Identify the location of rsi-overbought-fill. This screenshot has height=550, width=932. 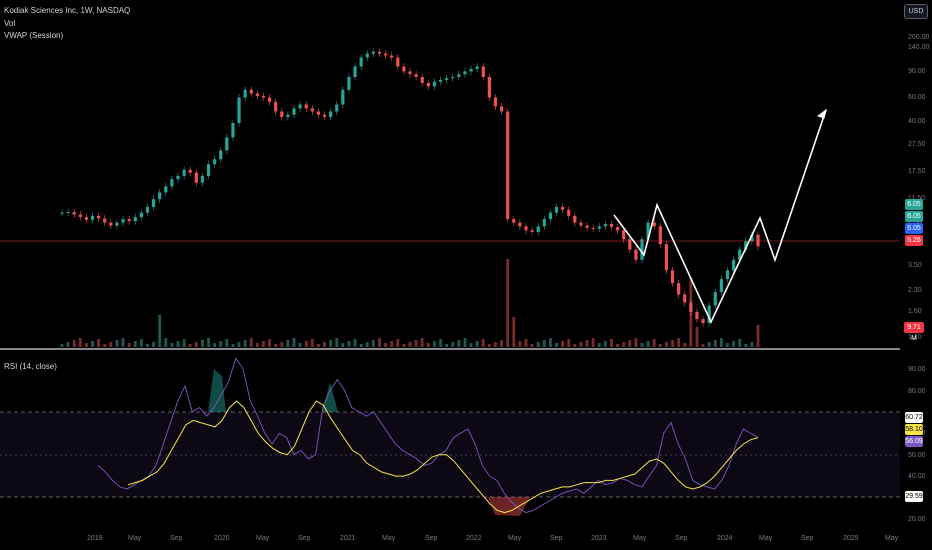
(217, 390).